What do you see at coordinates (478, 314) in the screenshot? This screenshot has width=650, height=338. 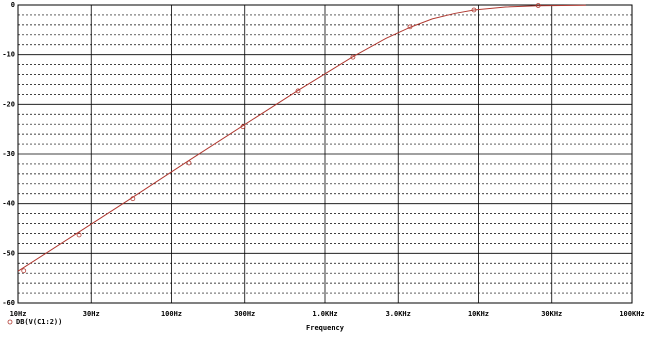 I see `x-tick-label: 10KHz` at bounding box center [478, 314].